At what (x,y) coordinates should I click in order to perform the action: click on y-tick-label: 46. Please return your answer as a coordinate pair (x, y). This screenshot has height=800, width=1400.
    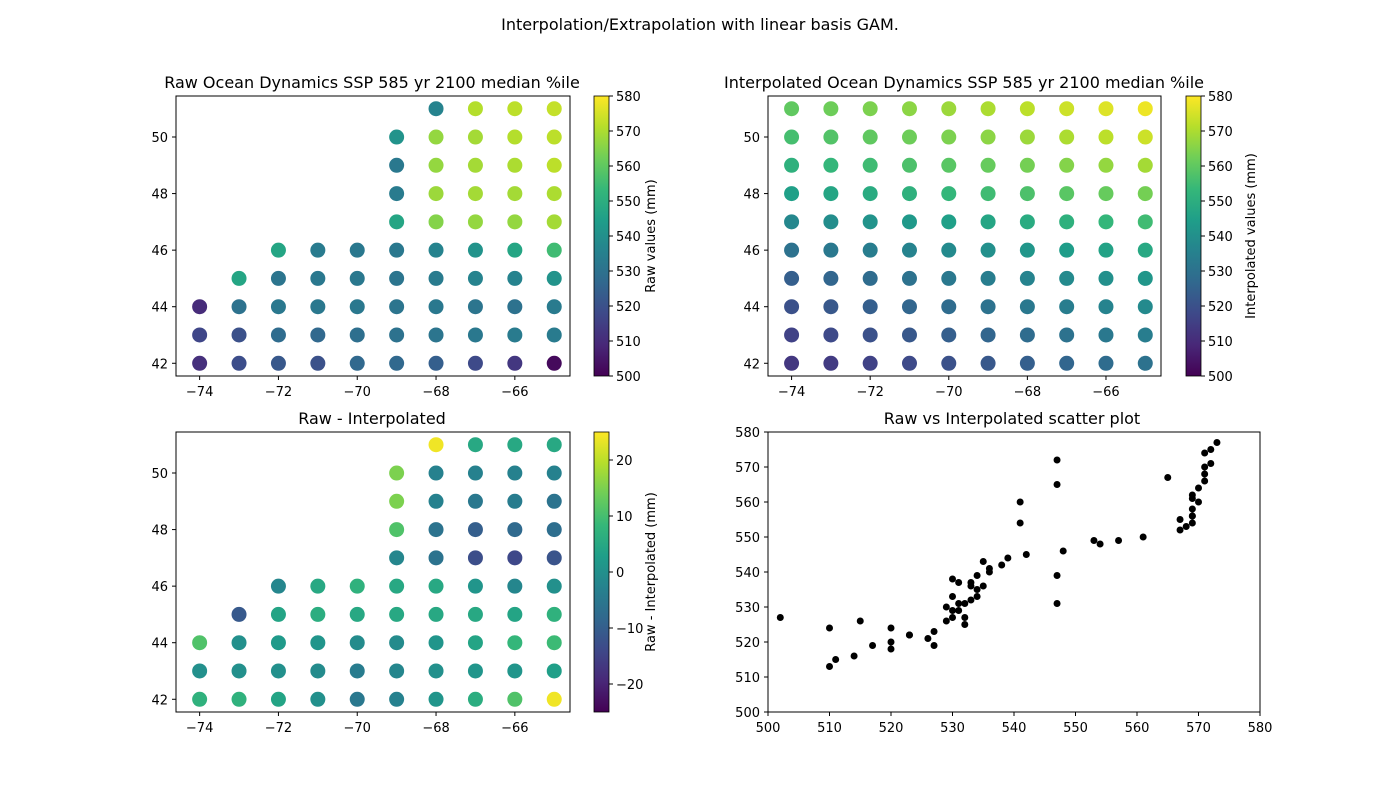
    Looking at the image, I should click on (159, 251).